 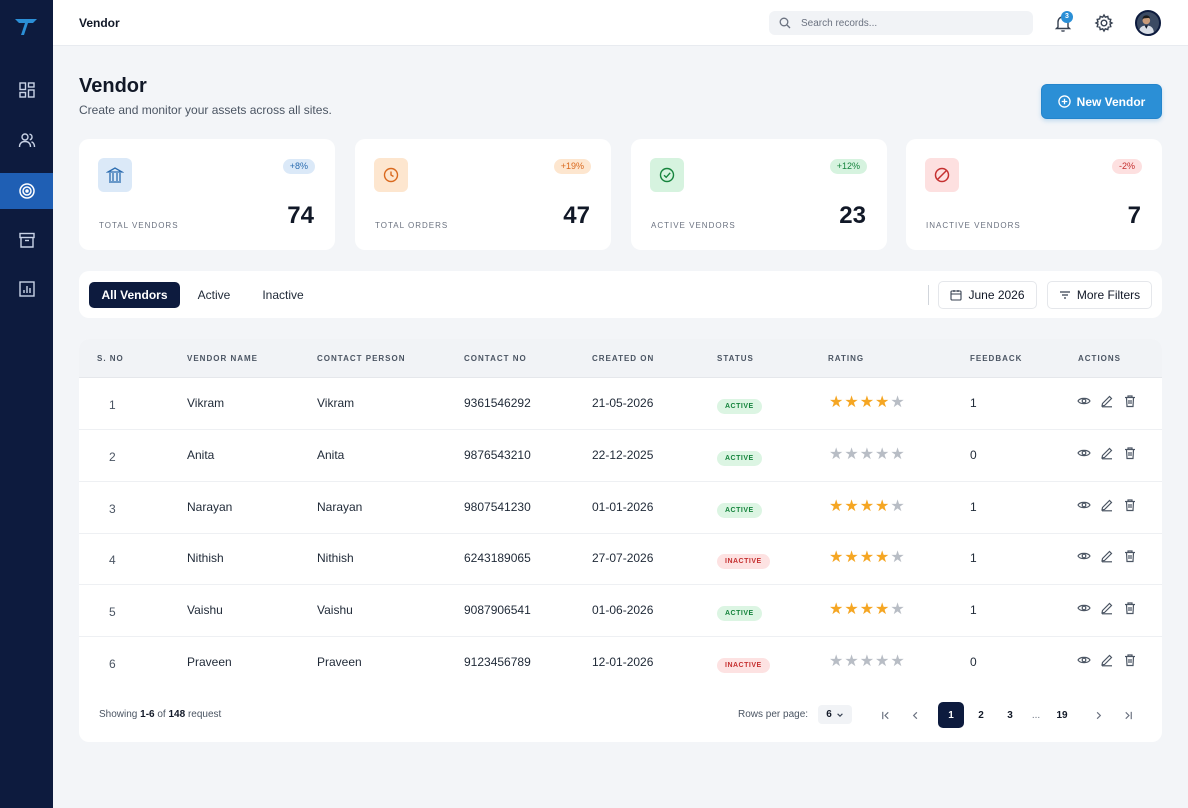 What do you see at coordinates (1099, 295) in the screenshot?
I see `more-filters-button: More Filters` at bounding box center [1099, 295].